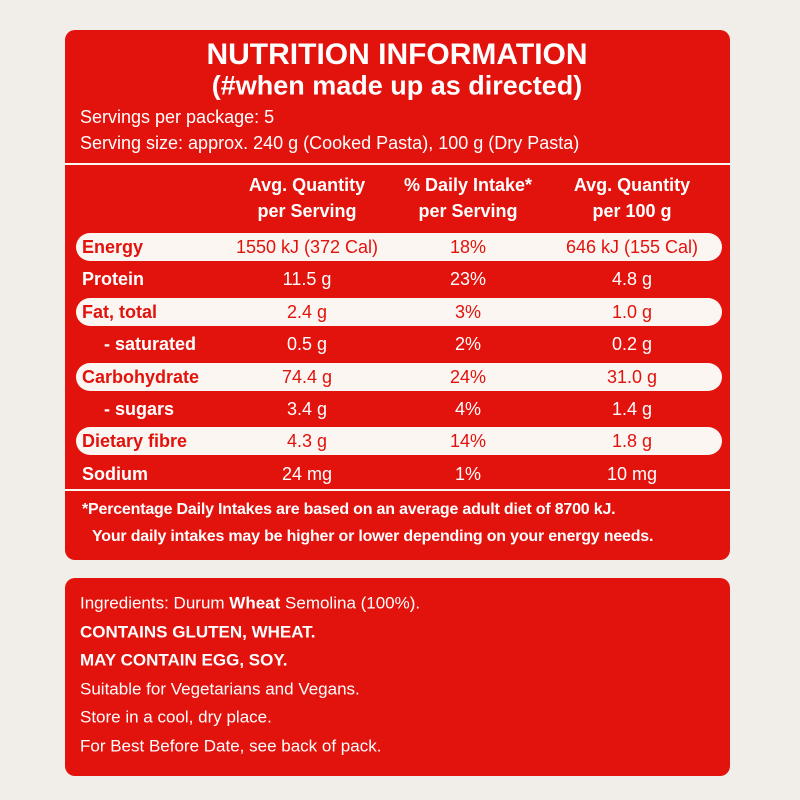 The image size is (800, 800). I want to click on nutrient-value: 11.5 g, so click(307, 279).